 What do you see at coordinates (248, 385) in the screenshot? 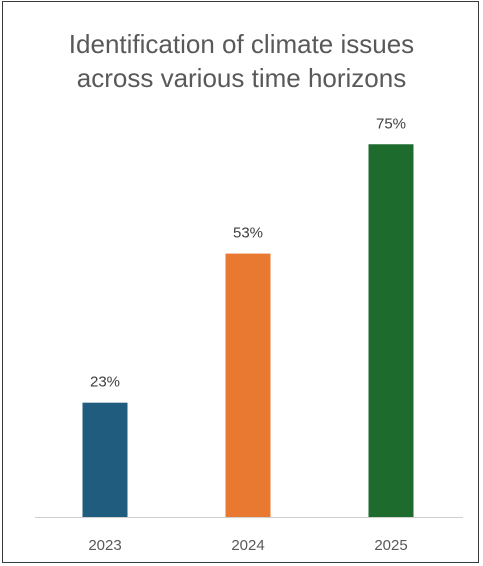
I see `bar-2024` at bounding box center [248, 385].